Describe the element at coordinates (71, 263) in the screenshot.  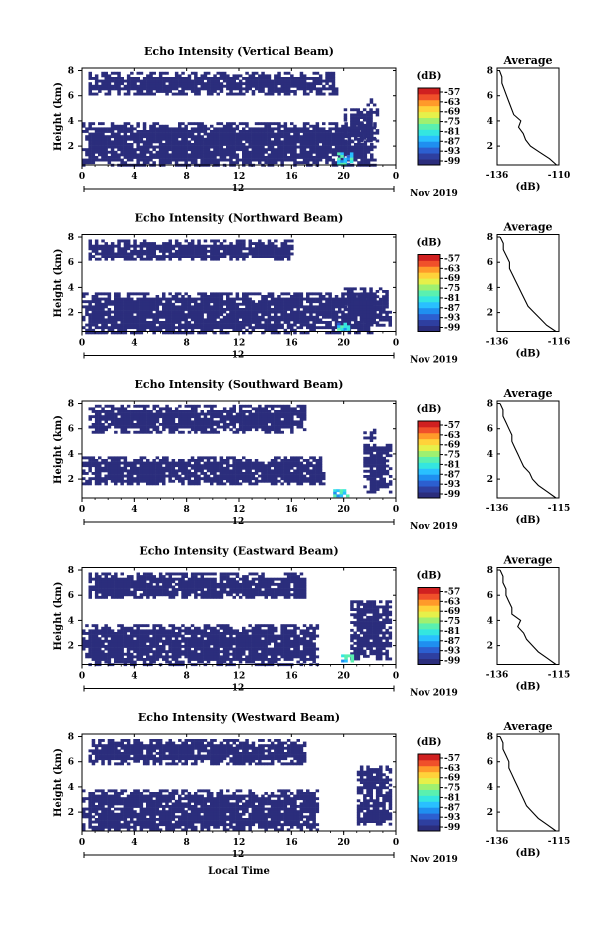
I see `y-tick-label: 6` at that location.